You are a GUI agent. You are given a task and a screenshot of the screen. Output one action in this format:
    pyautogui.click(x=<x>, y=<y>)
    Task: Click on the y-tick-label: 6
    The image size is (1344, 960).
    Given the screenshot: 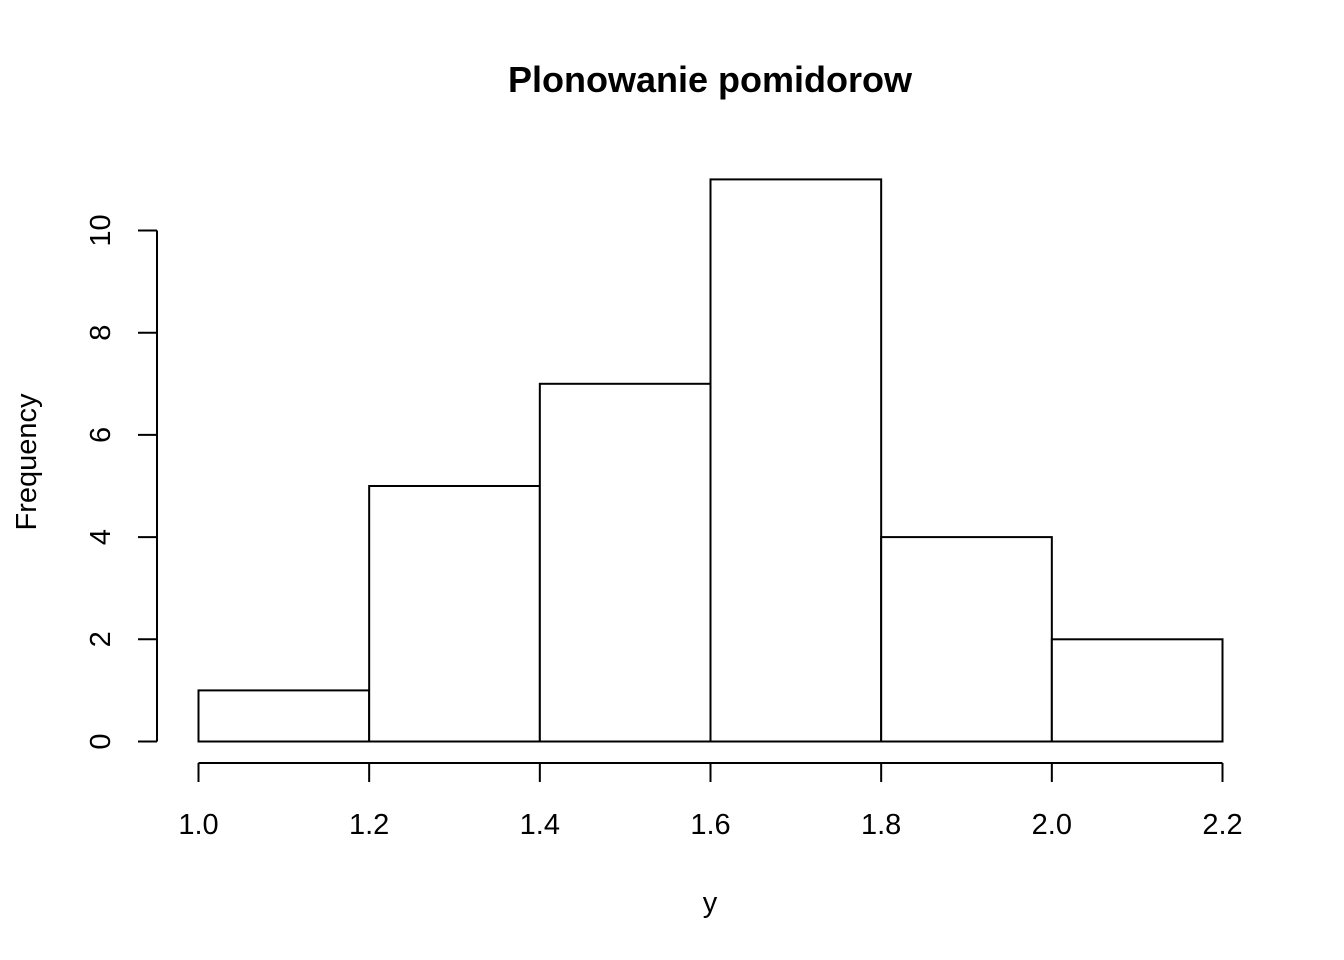 What is the action you would take?
    pyautogui.click(x=101, y=435)
    